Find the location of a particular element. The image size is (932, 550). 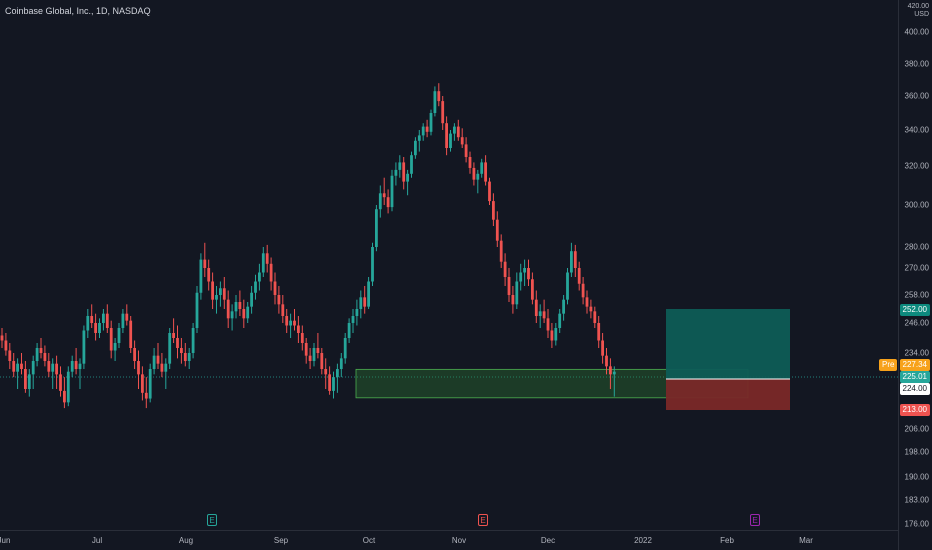

target-price-tag: 252.00 is located at coordinates (914, 310).